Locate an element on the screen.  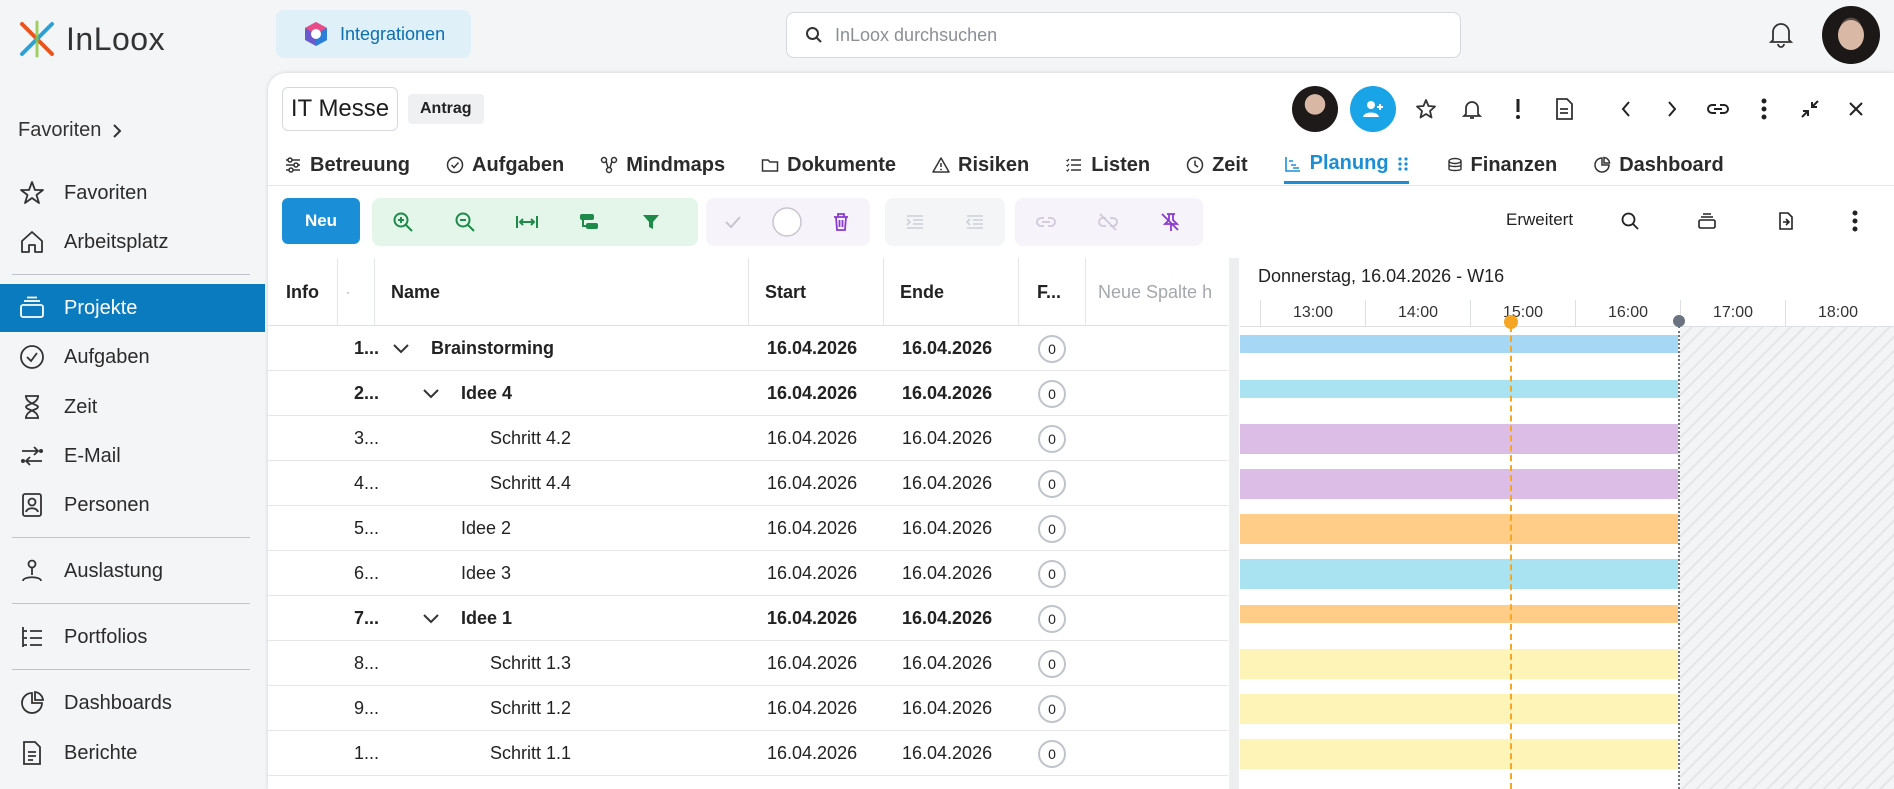
critical-path-button is located at coordinates (589, 222).